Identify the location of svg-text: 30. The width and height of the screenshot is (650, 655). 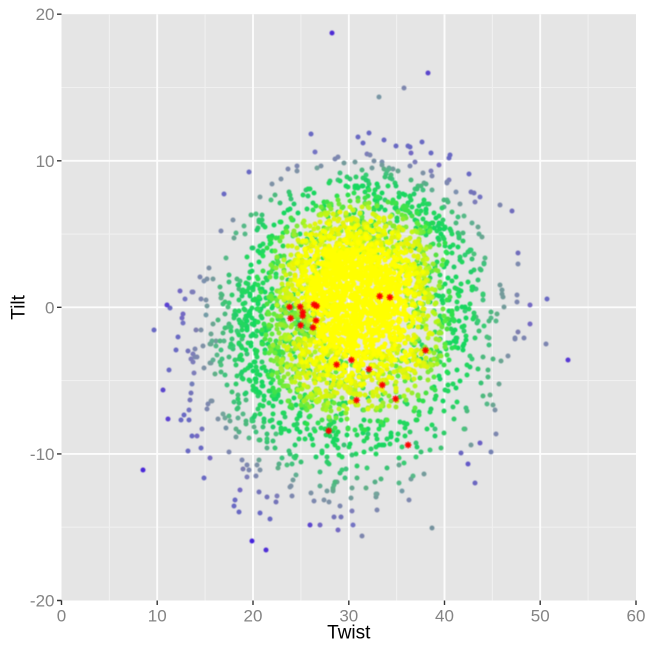
(348, 616).